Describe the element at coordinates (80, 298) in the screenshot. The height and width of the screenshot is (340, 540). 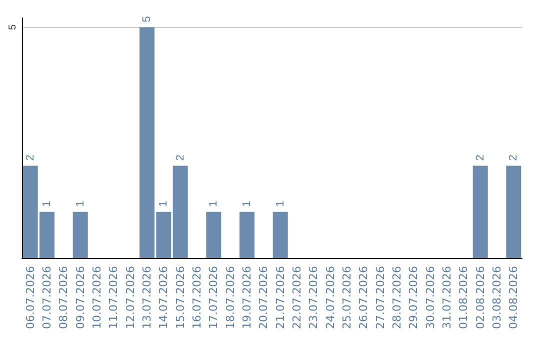
I see `x-tick-label: 09.07.2026` at that location.